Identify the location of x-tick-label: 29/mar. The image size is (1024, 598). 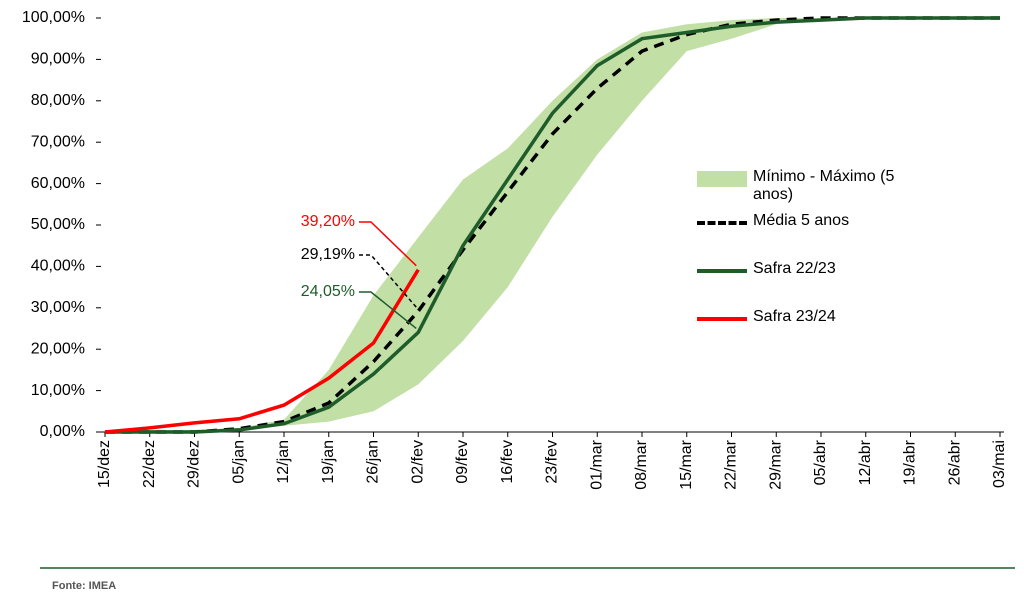
(775, 464).